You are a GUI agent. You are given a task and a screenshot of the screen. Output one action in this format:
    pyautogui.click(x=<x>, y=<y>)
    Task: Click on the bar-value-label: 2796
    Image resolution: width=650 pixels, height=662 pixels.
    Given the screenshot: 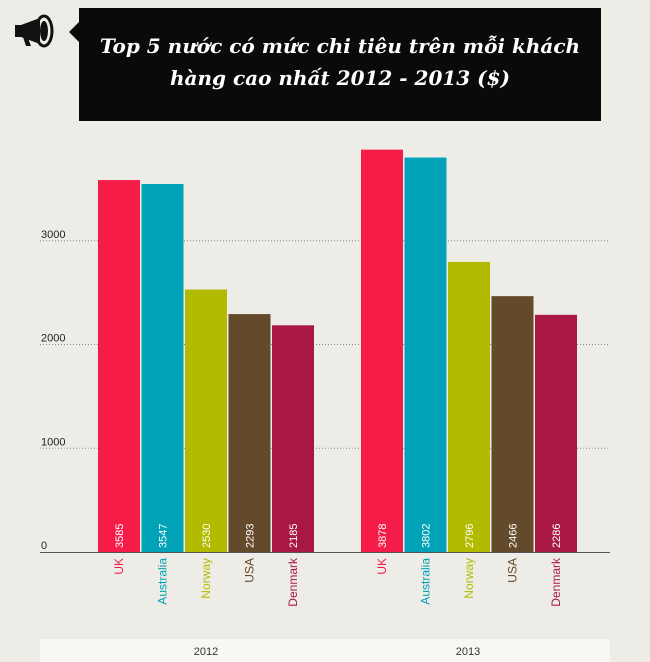 What is the action you would take?
    pyautogui.click(x=470, y=536)
    